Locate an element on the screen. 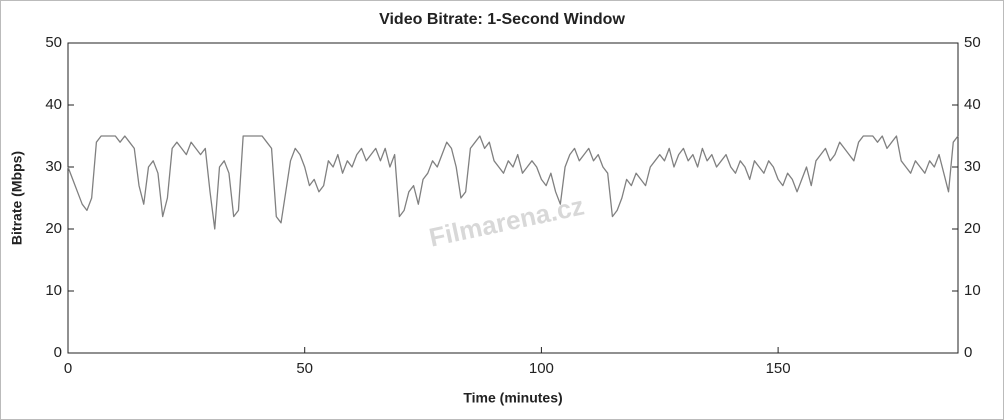 This screenshot has width=1004, height=420. y-tick-label: 50 is located at coordinates (53, 42).